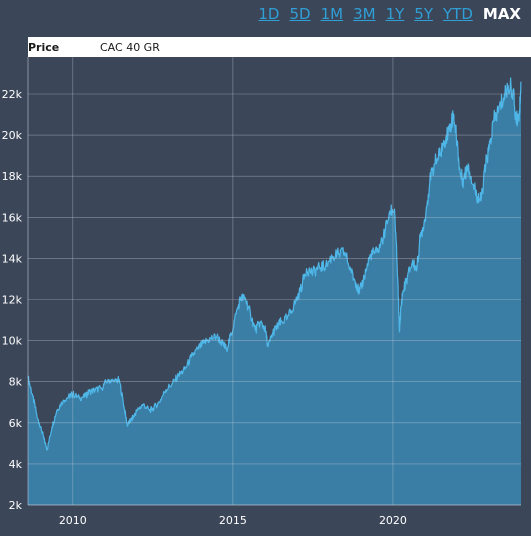 The image size is (531, 536). What do you see at coordinates (395, 14) in the screenshot?
I see `range-button-1y: 1Y` at bounding box center [395, 14].